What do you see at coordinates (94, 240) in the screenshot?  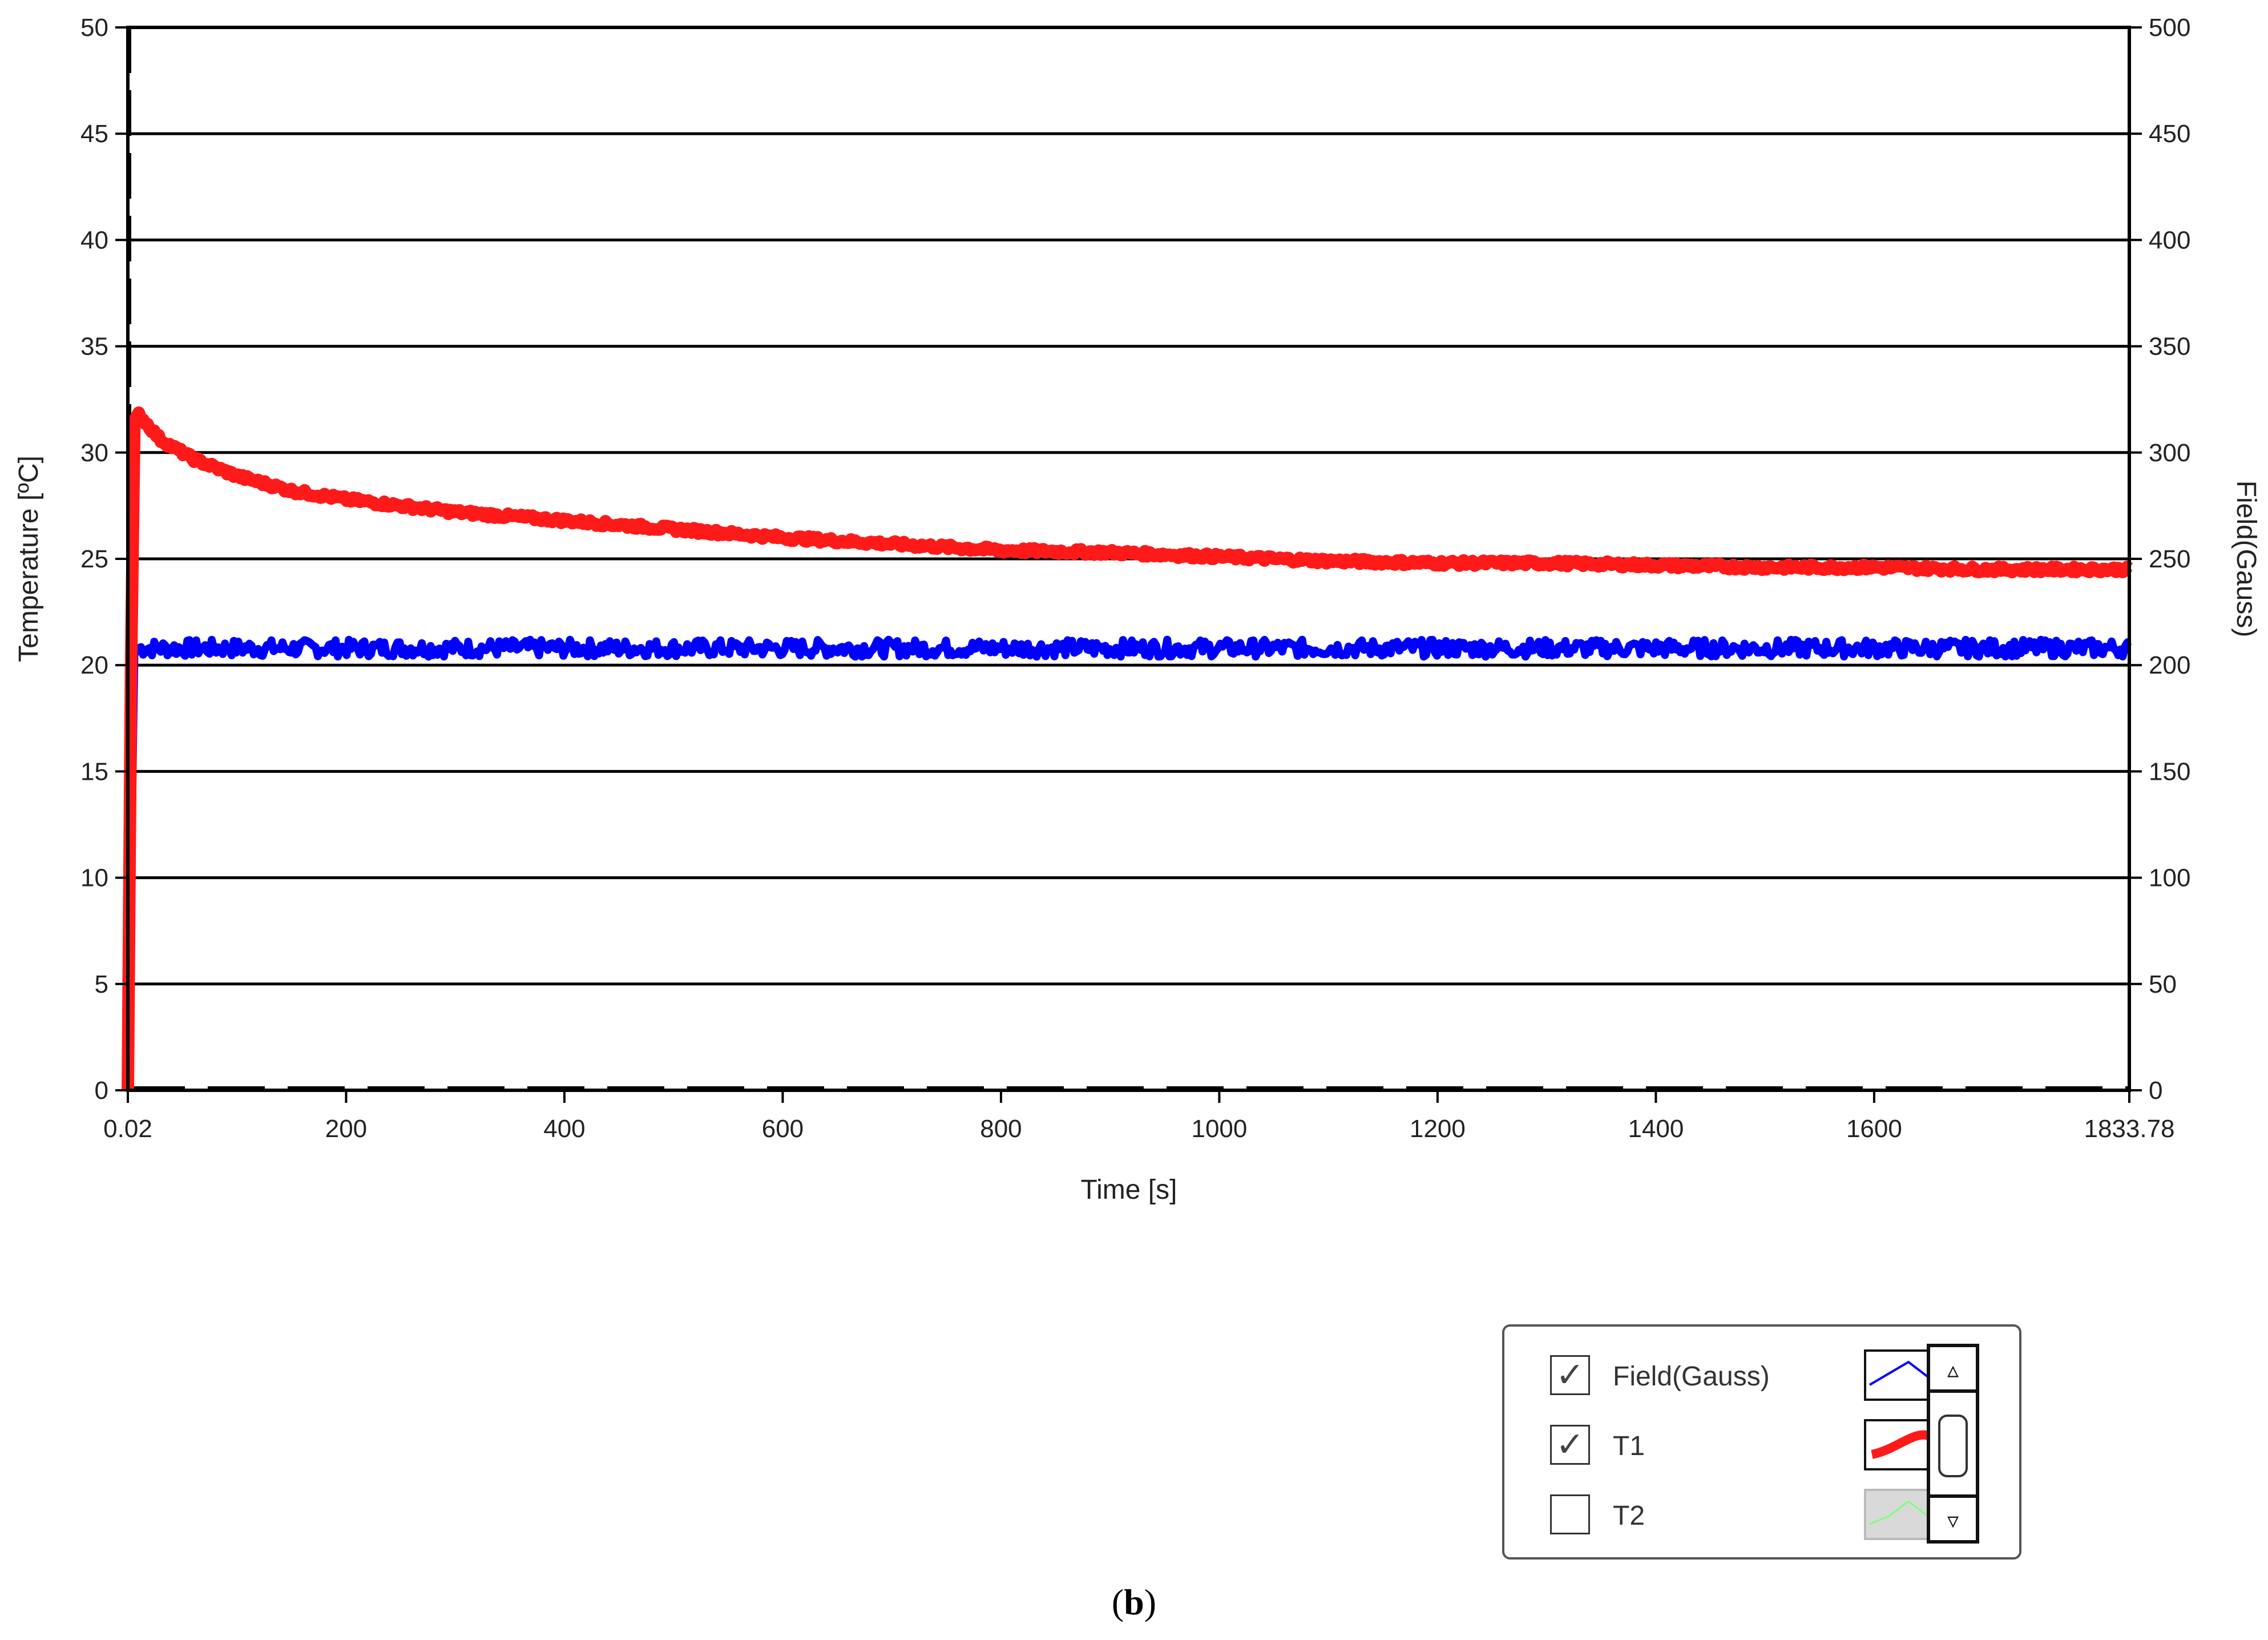 I see `y-left-tick-label: 40` at bounding box center [94, 240].